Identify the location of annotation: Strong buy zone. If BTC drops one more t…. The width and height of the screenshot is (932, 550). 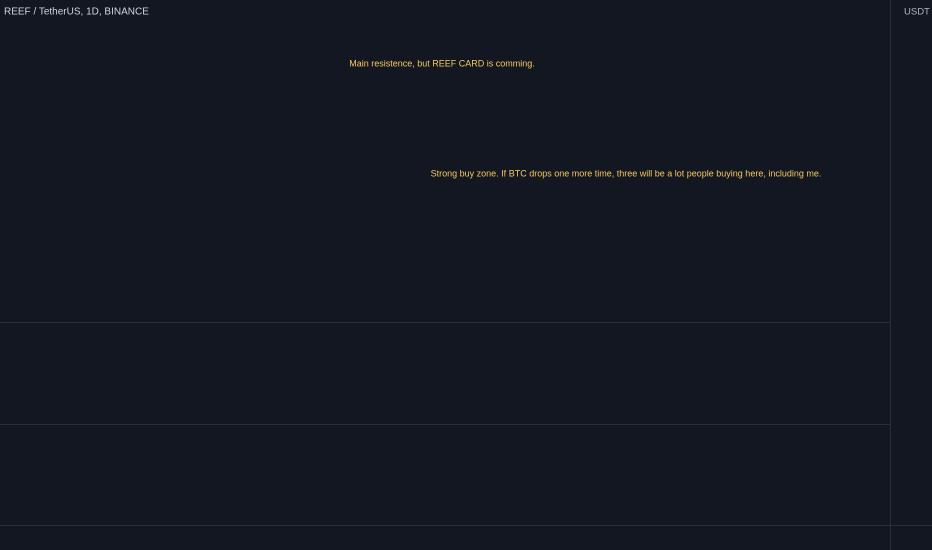
(626, 173).